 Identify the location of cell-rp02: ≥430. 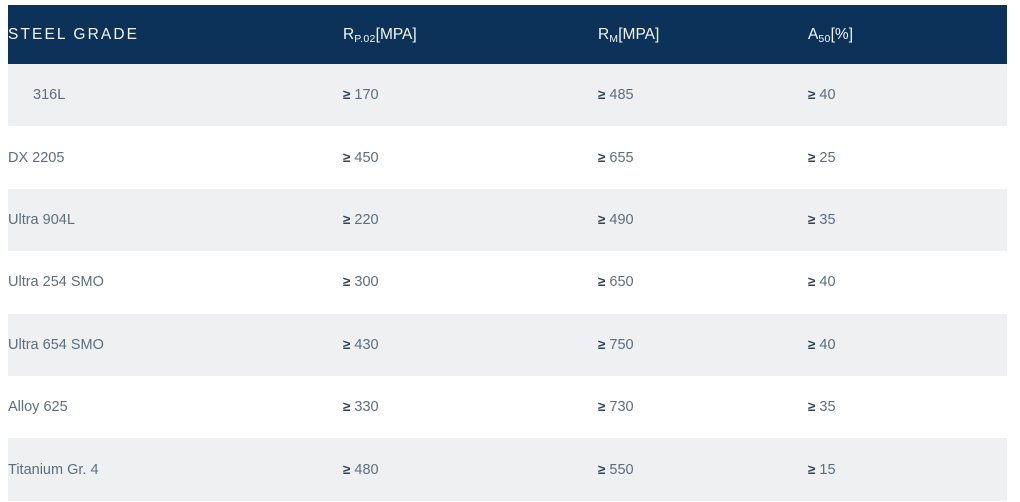
(470, 345).